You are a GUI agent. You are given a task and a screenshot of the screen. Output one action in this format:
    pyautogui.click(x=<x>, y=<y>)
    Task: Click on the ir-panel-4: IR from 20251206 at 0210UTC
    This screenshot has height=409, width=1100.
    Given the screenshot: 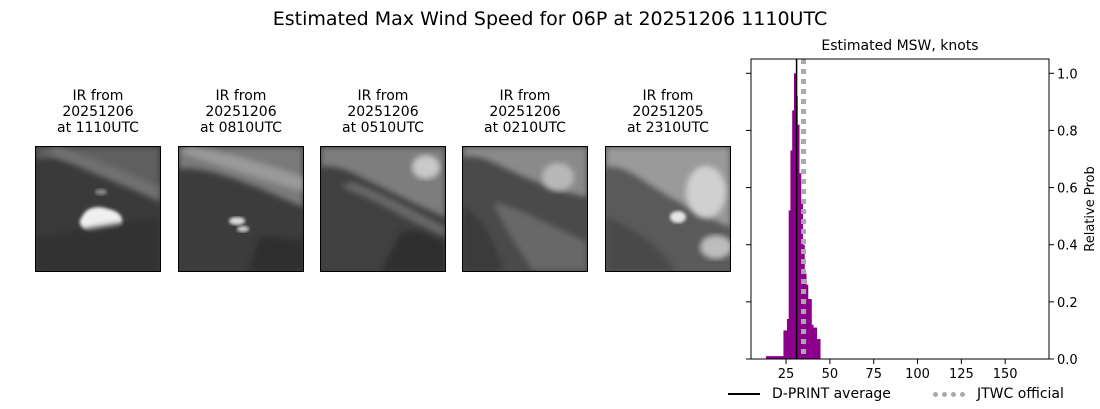 What is the action you would take?
    pyautogui.click(x=525, y=180)
    